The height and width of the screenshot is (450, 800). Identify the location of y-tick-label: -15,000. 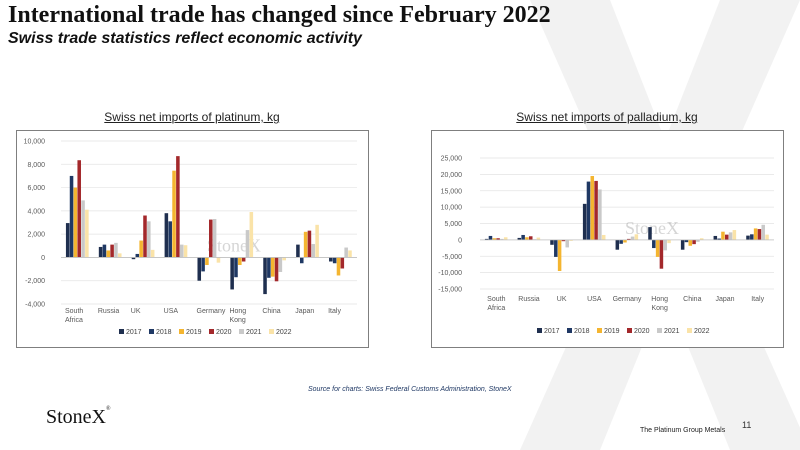
(450, 290).